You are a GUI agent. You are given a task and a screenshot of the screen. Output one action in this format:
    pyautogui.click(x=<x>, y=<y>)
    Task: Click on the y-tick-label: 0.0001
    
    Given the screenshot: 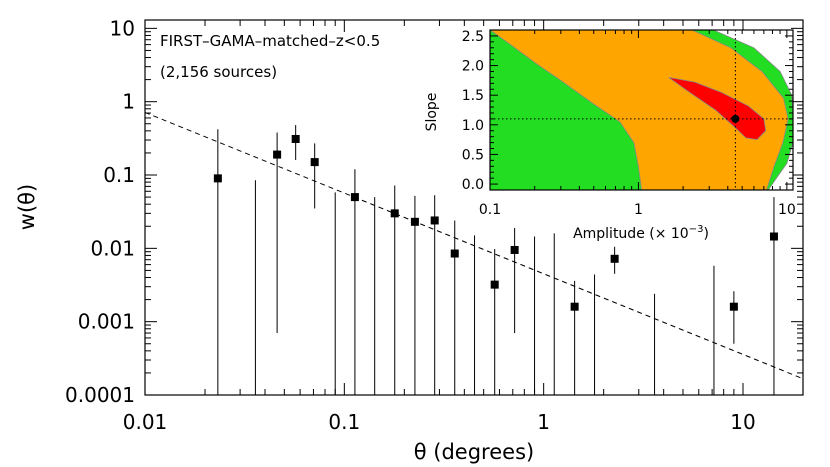 What is the action you would take?
    pyautogui.click(x=100, y=395)
    